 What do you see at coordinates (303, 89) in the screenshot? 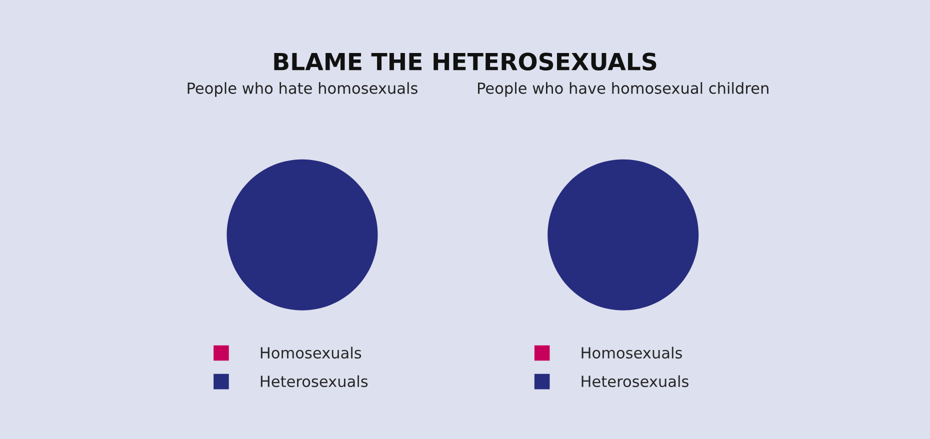
I see `chart-subtitle: People who hate homosexuals` at bounding box center [303, 89].